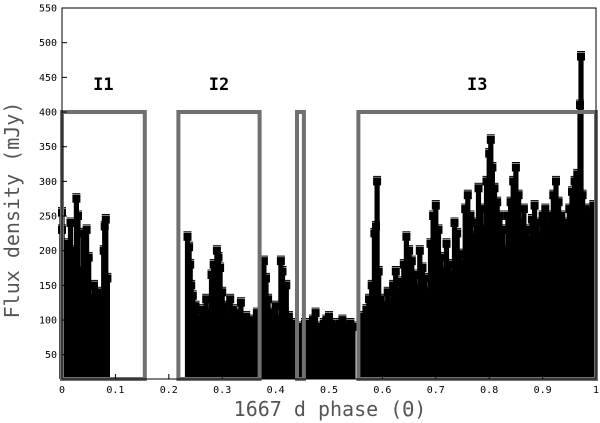 The width and height of the screenshot is (600, 423). What do you see at coordinates (48, 9) in the screenshot?
I see `y-tick-label-10: 550` at bounding box center [48, 9].